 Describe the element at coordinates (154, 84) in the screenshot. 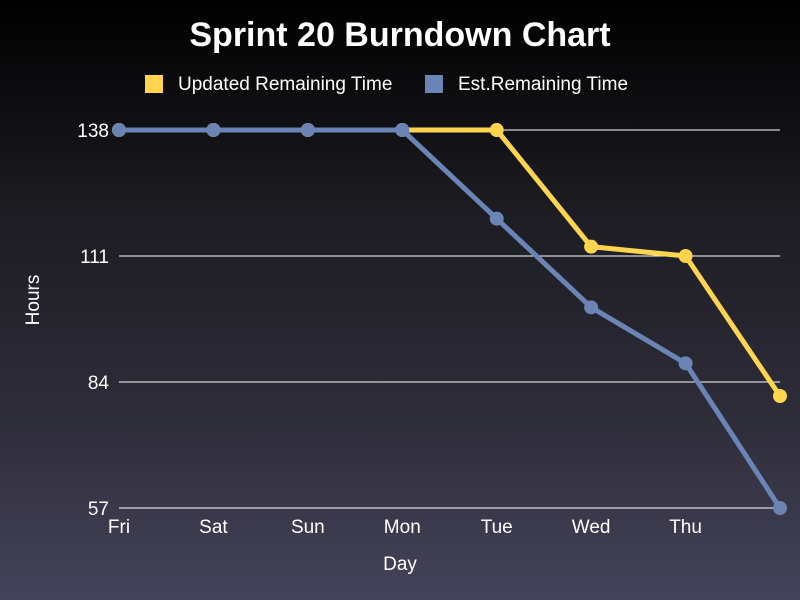

I see `legend-swatch-updated-remaining-time` at that location.